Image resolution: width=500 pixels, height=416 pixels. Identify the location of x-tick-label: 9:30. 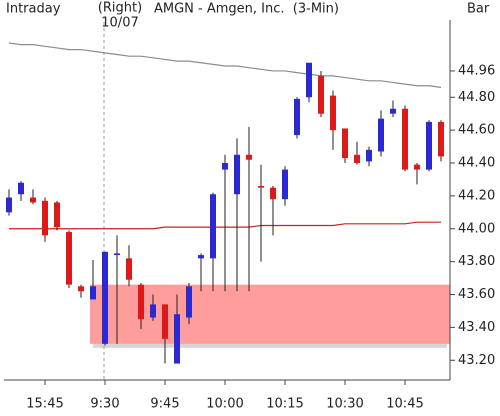
(104, 404).